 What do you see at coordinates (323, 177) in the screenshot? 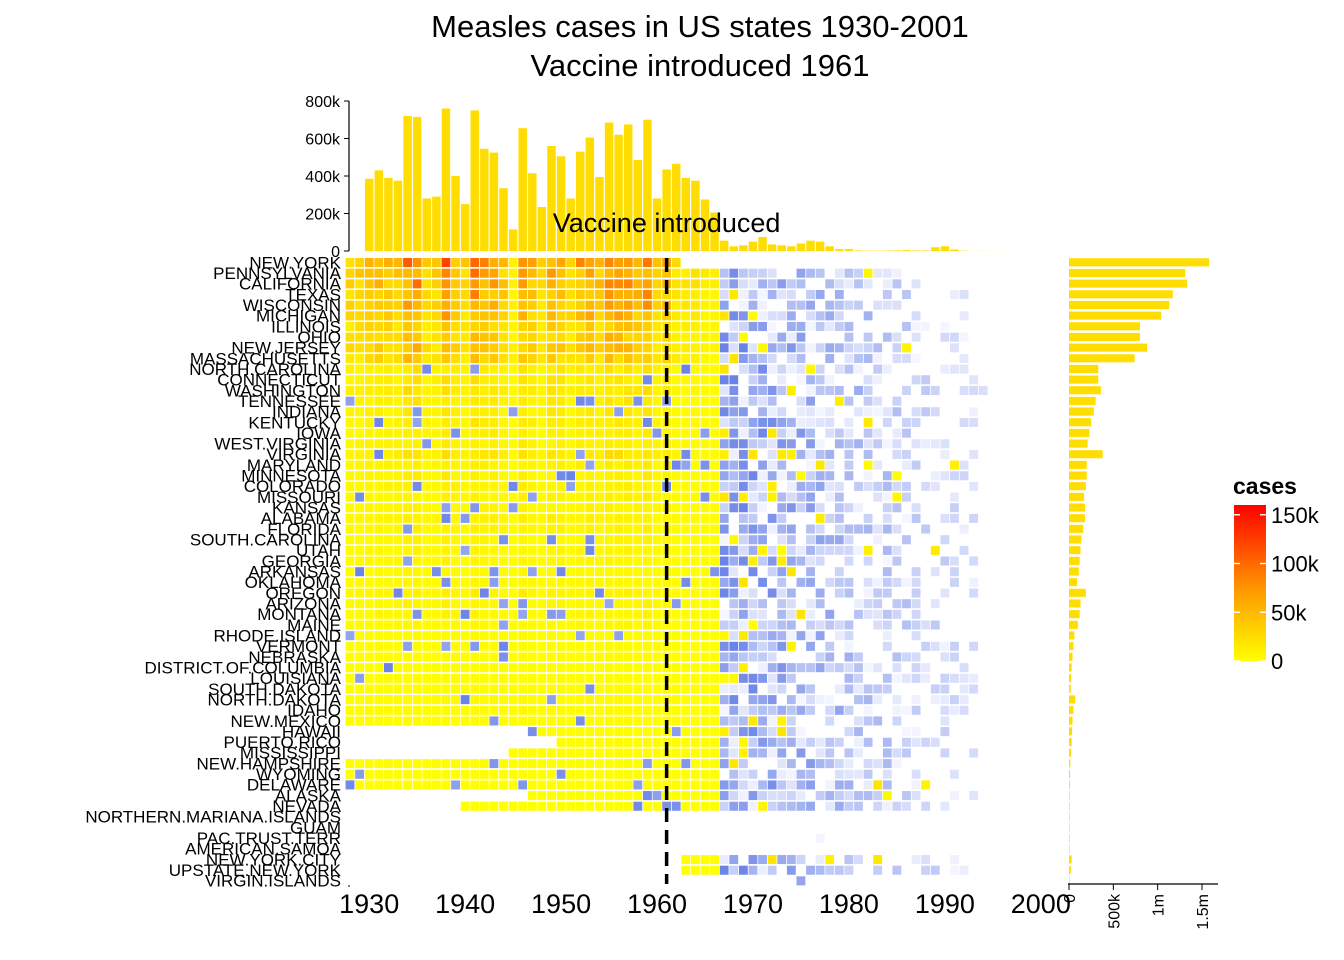
I see `top-y-tick-label: 400k` at bounding box center [323, 177].